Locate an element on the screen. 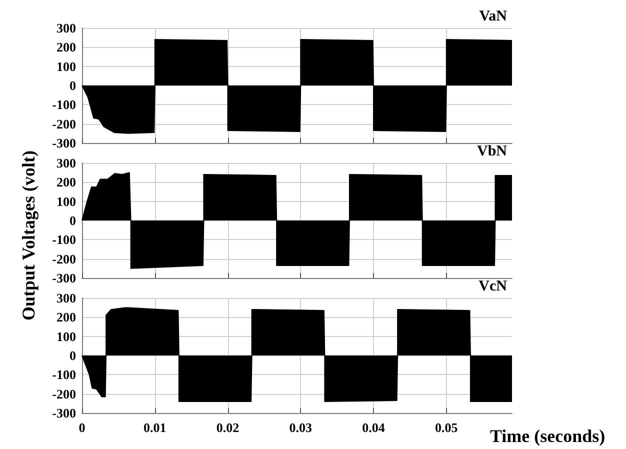 The height and width of the screenshot is (449, 626). x-tick-label: 0.04 is located at coordinates (374, 427).